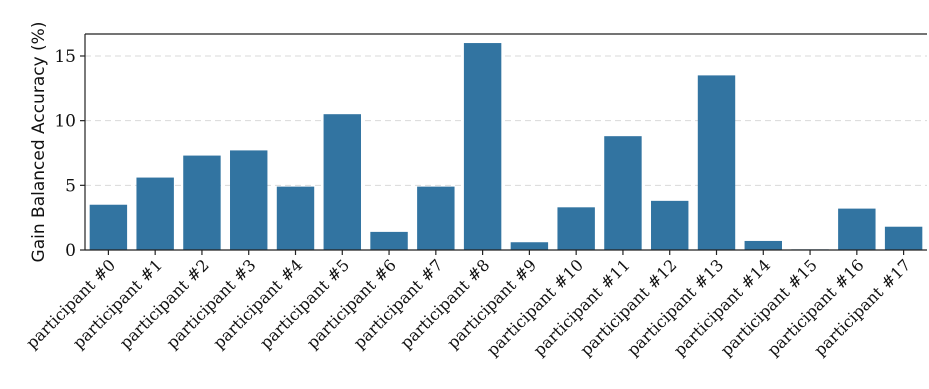  I want to click on y-ticks: 0 5 10 15, so click(69, 154).